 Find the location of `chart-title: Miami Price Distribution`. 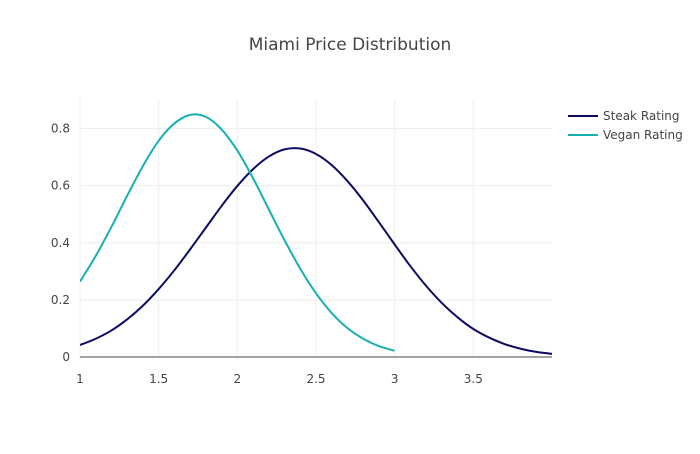

chart-title: Miami Price Distribution is located at coordinates (350, 45).